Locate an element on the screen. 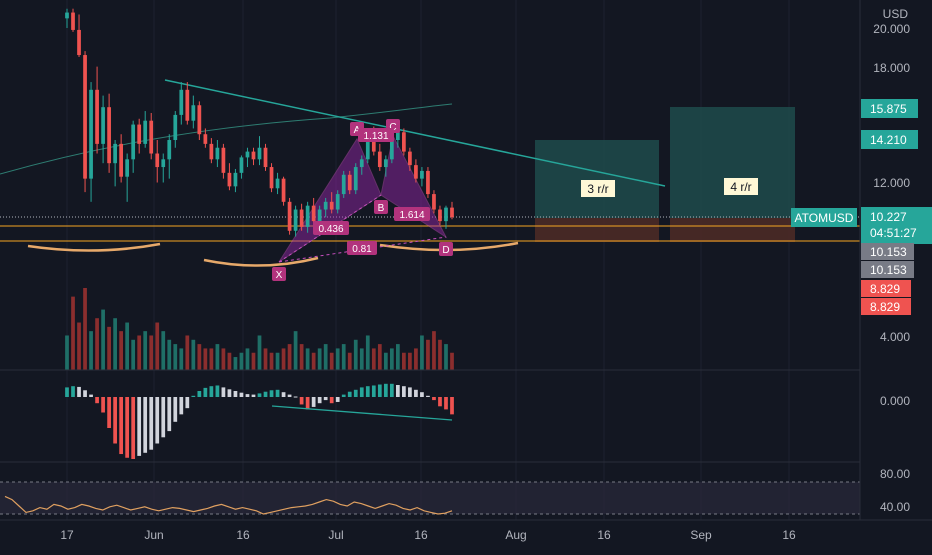 This screenshot has width=932, height=555. rsi-band is located at coordinates (430, 498).